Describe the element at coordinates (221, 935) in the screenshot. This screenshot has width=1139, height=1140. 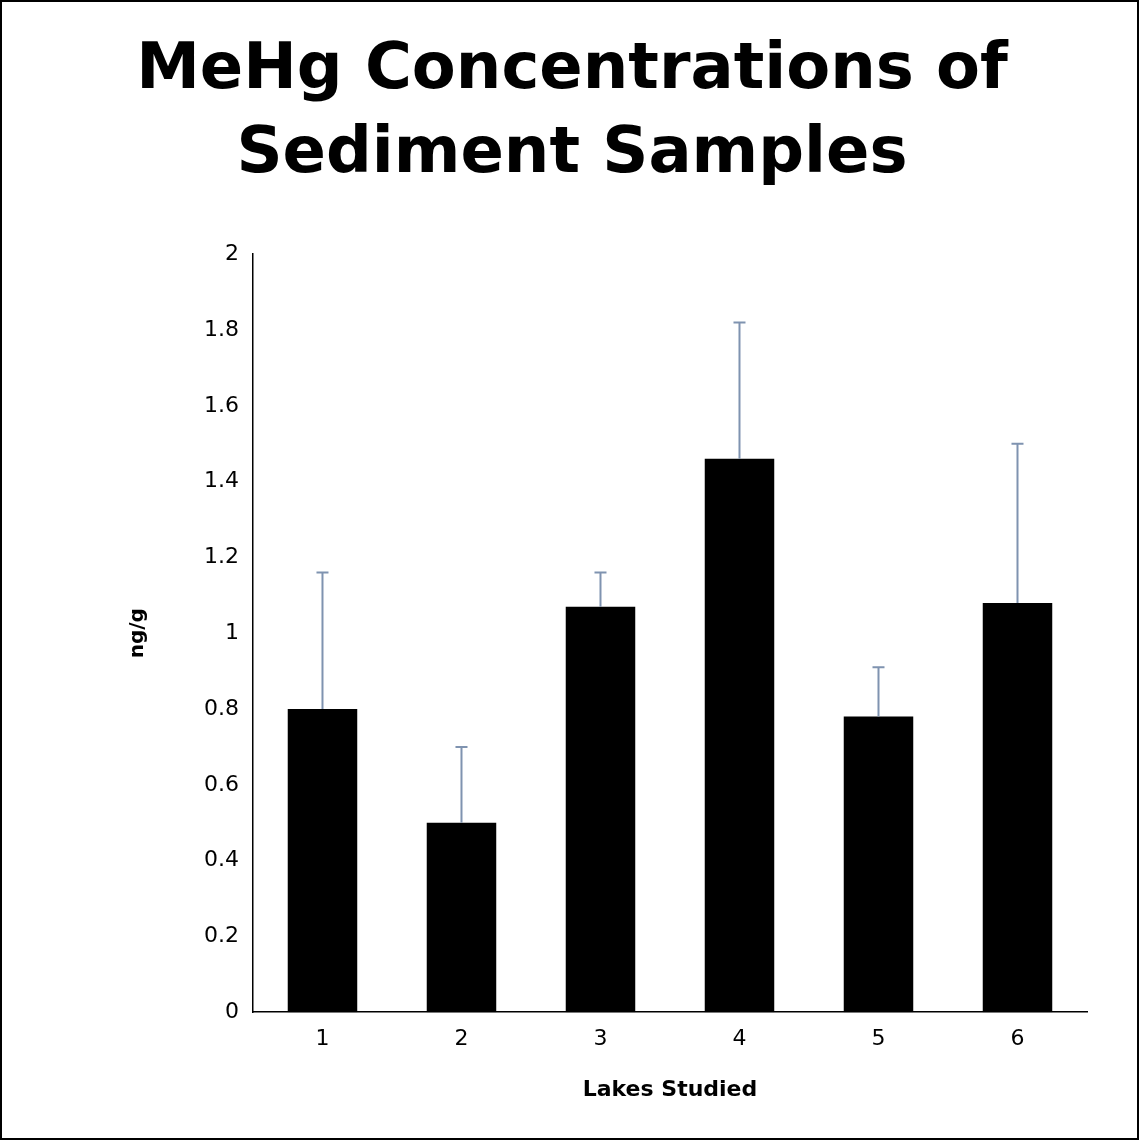
I see `y-tick-label: 0.2` at that location.